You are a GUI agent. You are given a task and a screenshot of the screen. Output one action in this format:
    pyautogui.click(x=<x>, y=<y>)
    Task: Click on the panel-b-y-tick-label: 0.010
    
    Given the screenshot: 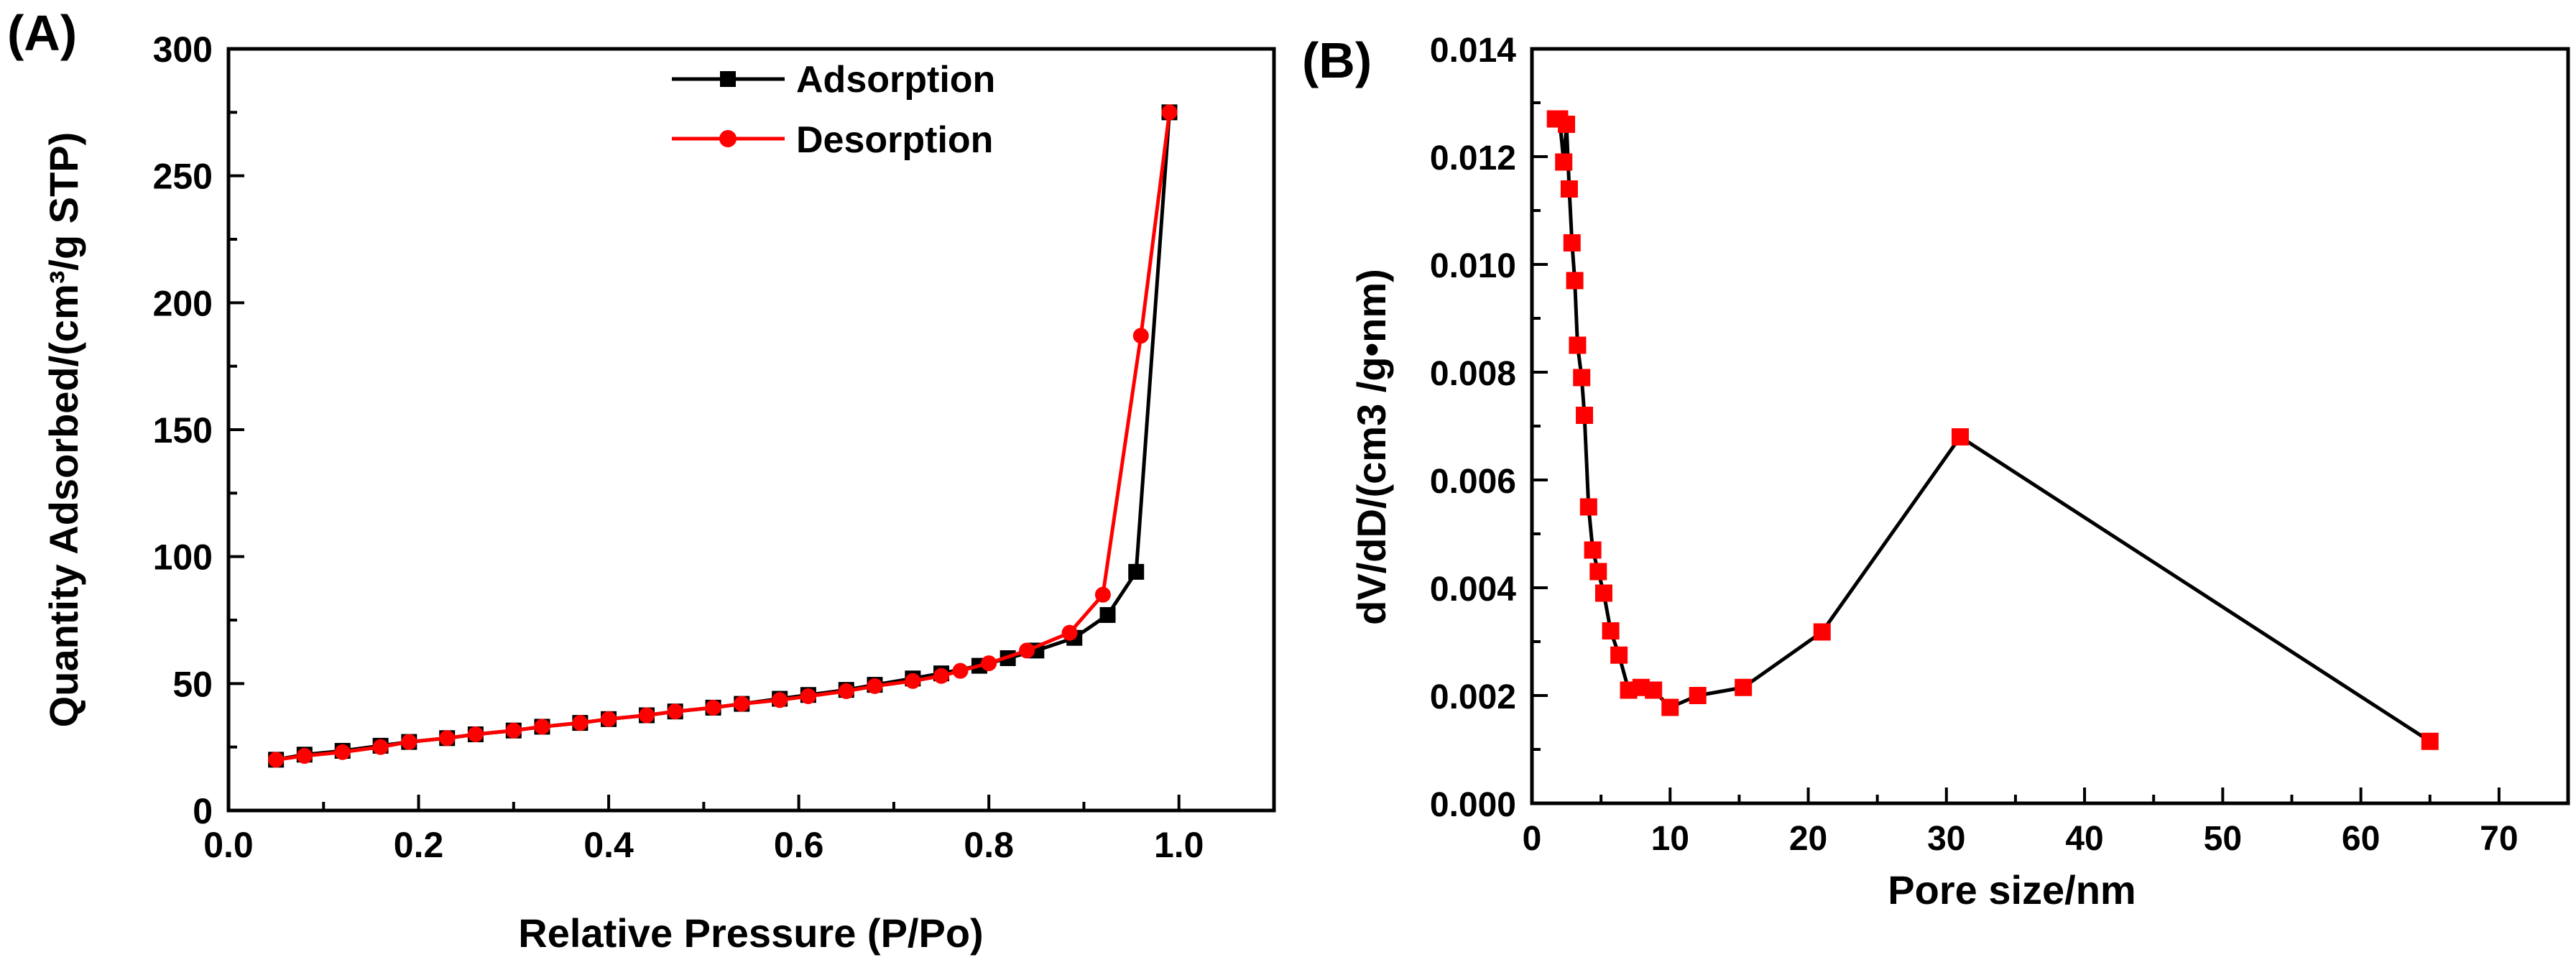 What is the action you would take?
    pyautogui.click(x=1473, y=266)
    